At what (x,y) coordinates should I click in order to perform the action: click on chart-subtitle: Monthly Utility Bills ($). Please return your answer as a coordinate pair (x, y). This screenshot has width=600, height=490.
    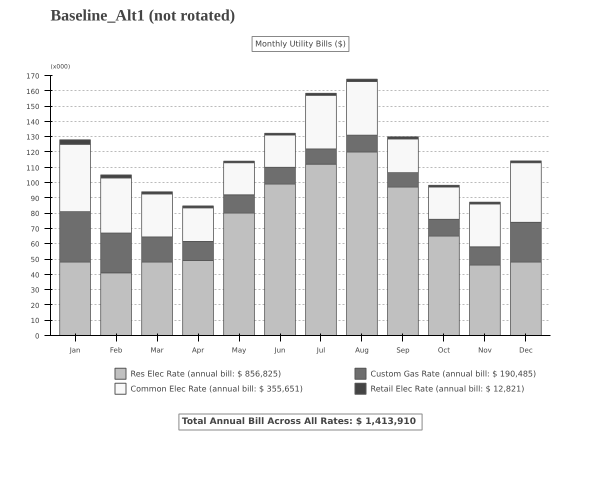
    Looking at the image, I should click on (300, 44).